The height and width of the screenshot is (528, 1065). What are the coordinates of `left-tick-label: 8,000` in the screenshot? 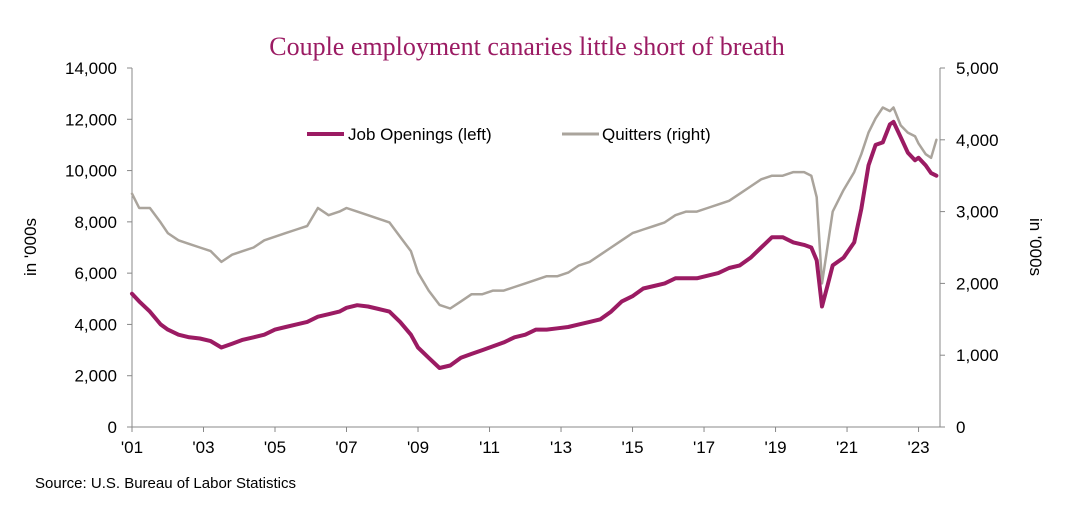 It's located at (95, 222).